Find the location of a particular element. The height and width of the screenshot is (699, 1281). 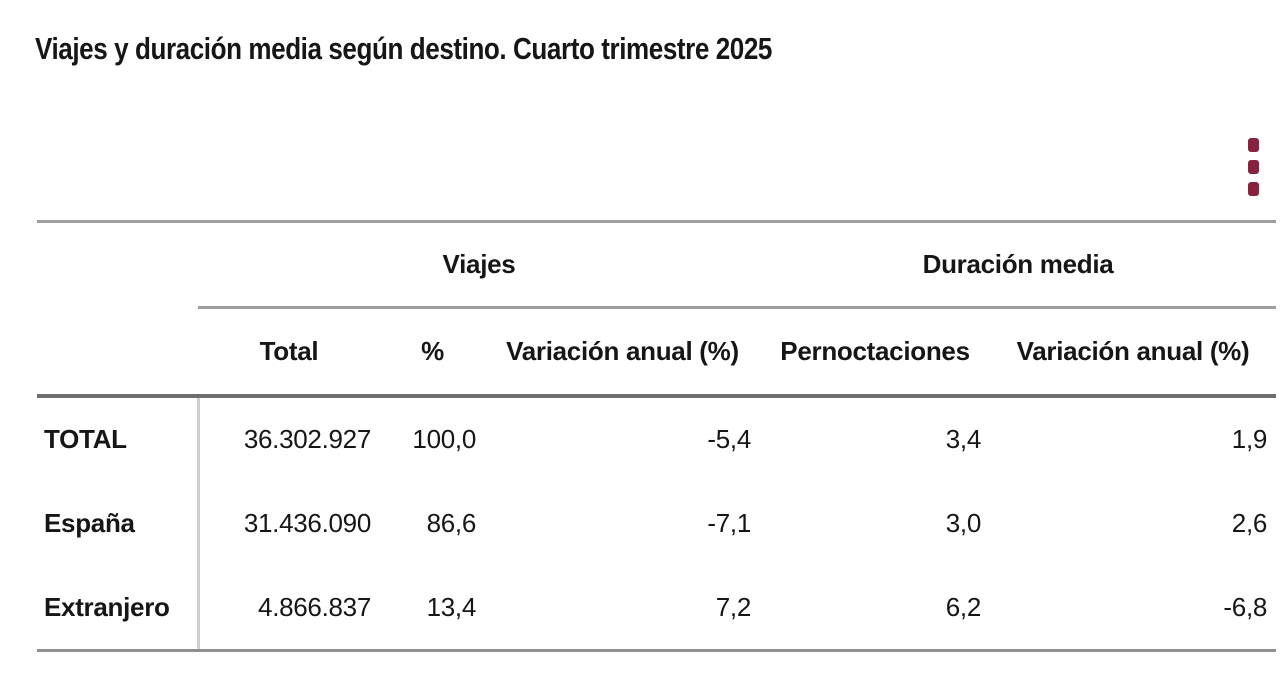

row-label: TOTAL is located at coordinates (85, 438).